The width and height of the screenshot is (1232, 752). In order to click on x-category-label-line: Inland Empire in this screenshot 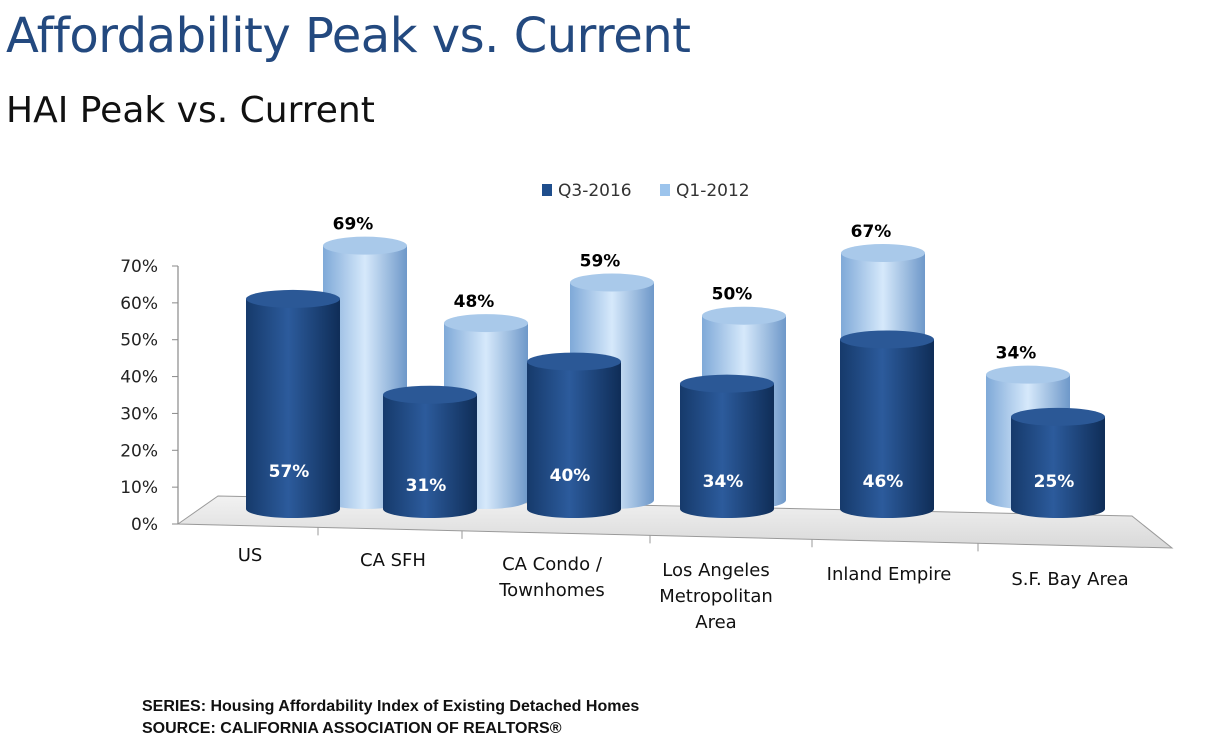, I will do `click(889, 574)`.